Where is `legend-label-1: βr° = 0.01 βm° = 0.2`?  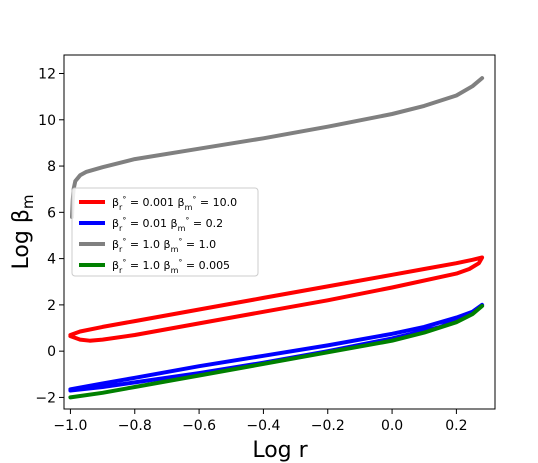
legend-label-1: βr° = 0.01 βm° = 0.2 is located at coordinates (167, 224).